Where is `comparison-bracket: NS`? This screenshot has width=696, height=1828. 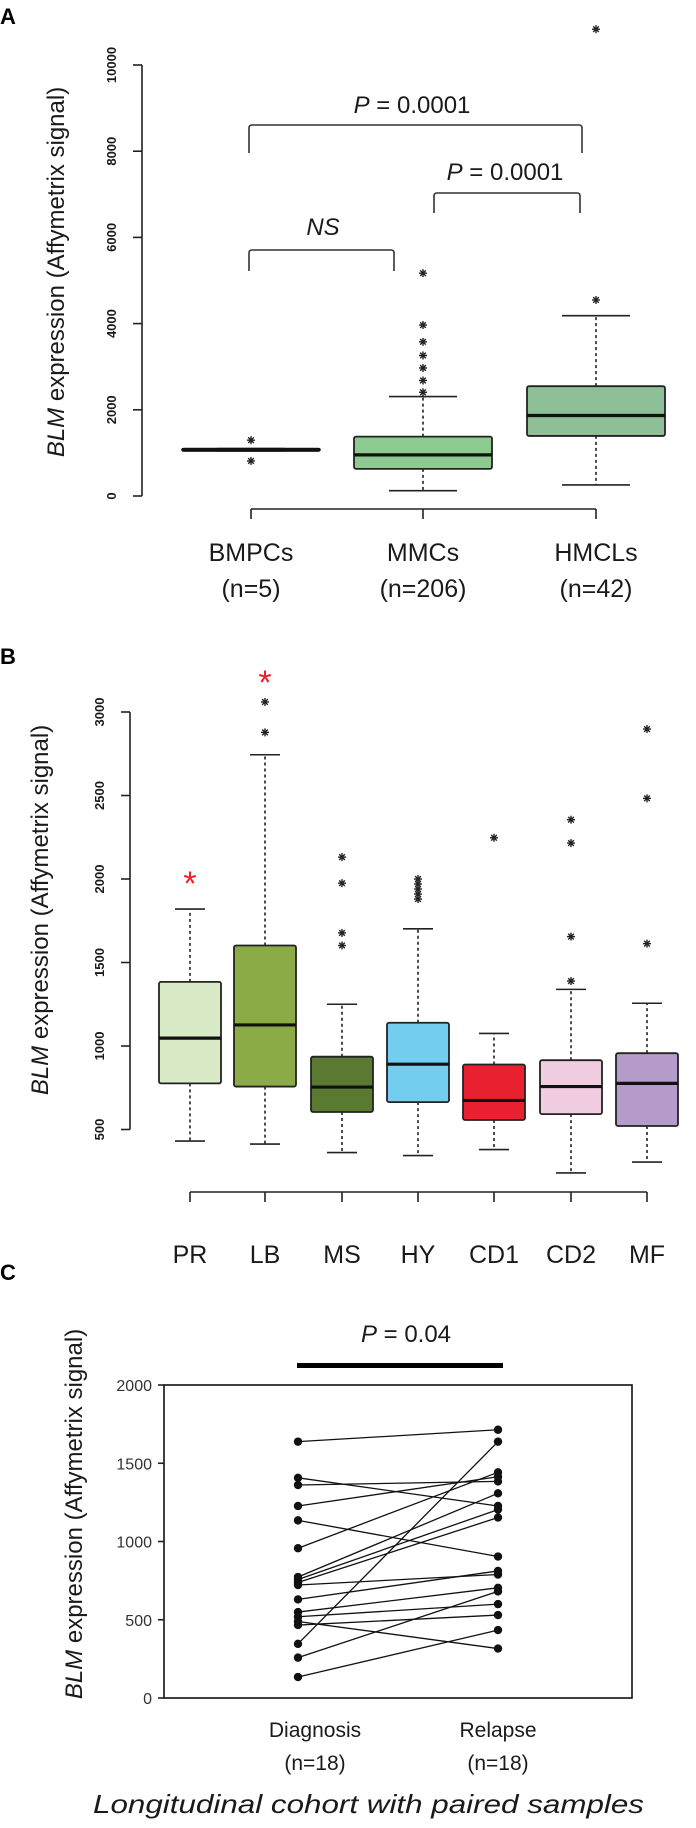
comparison-bracket: NS is located at coordinates (321, 242).